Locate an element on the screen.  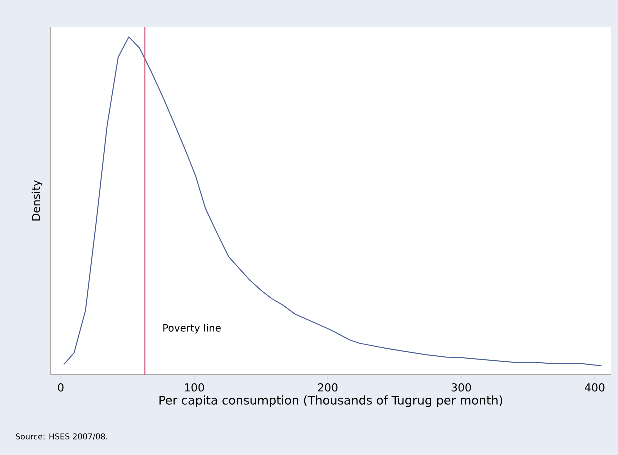
x-axis-title: Per capita consumption (Thousands of Tugrug per month) is located at coordinates (331, 402).